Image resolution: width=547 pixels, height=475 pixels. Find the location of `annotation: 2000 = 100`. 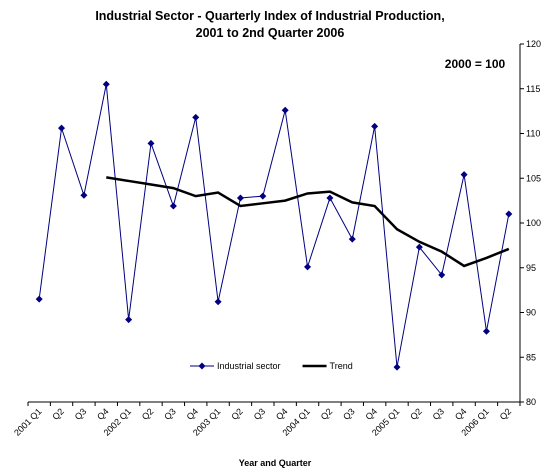

annotation: 2000 = 100 is located at coordinates (475, 64).